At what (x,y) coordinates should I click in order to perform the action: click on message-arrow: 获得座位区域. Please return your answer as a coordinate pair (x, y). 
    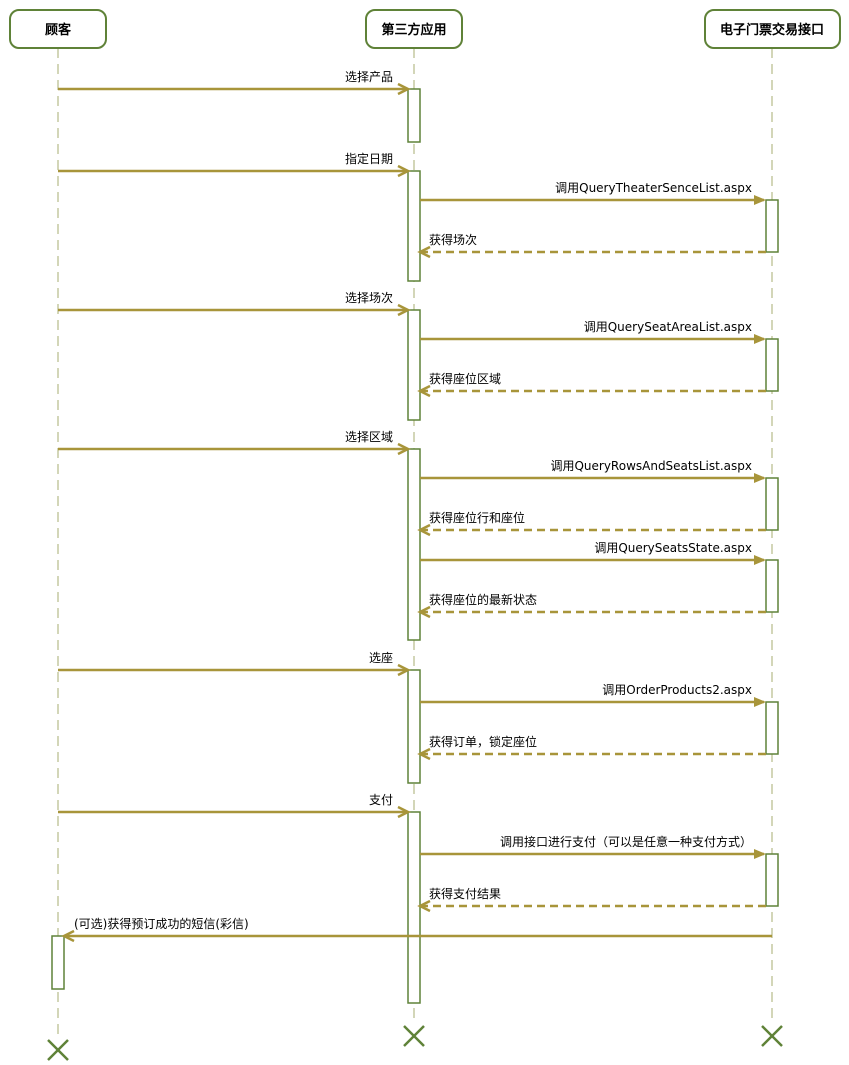
    Looking at the image, I should click on (591, 384).